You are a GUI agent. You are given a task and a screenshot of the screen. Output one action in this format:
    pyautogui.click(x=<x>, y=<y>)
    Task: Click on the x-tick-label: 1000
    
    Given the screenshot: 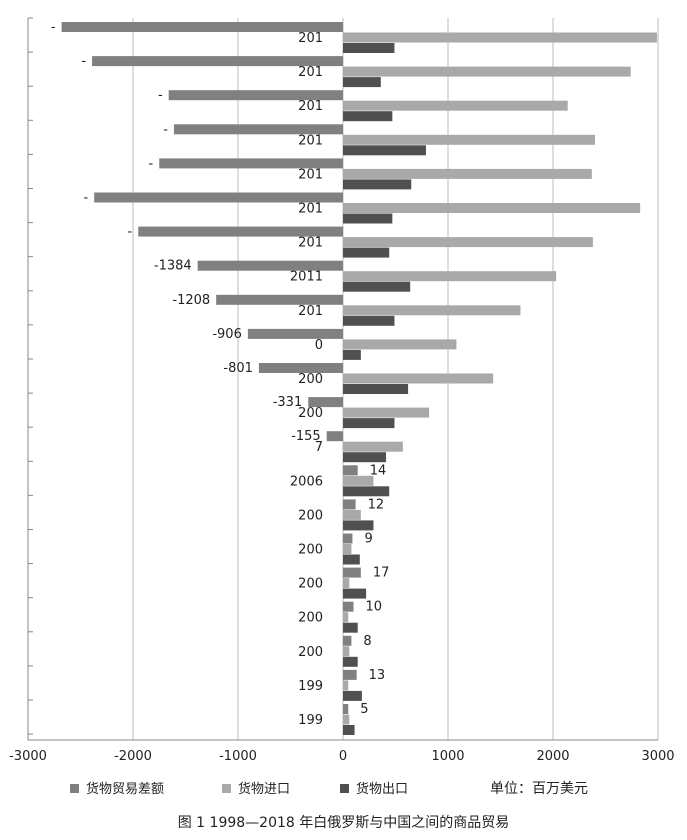 What is the action you would take?
    pyautogui.click(x=447, y=756)
    